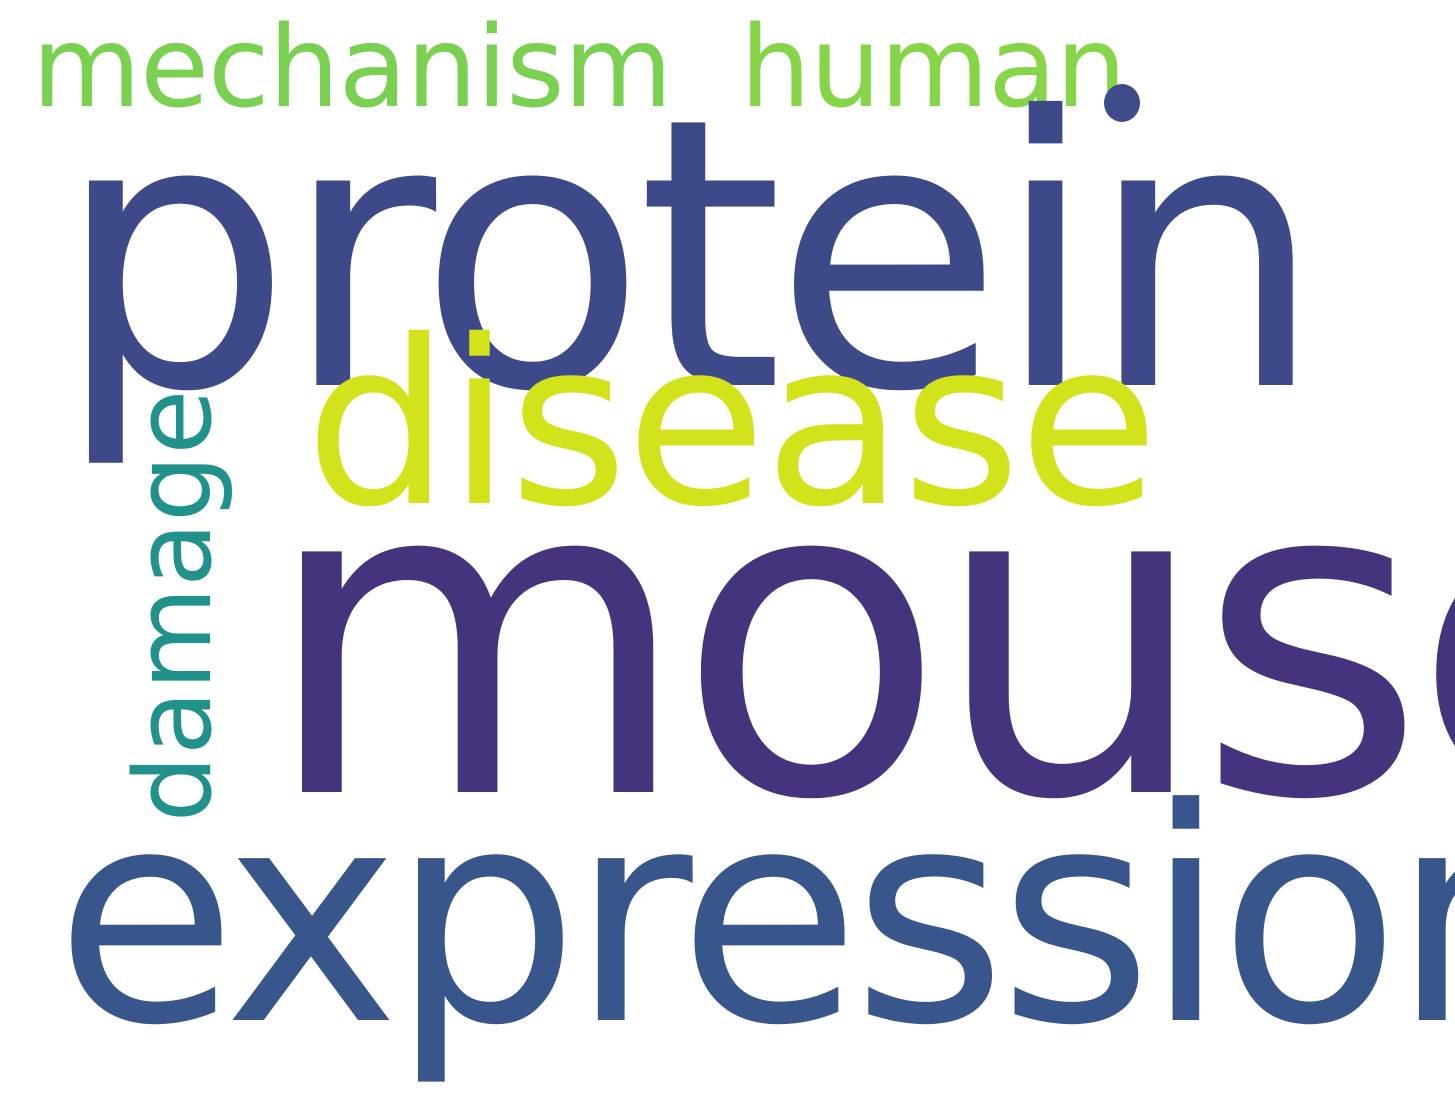 Image resolution: width=1455 pixels, height=1106 pixels. I want to click on word-dot, so click(1122, 103).